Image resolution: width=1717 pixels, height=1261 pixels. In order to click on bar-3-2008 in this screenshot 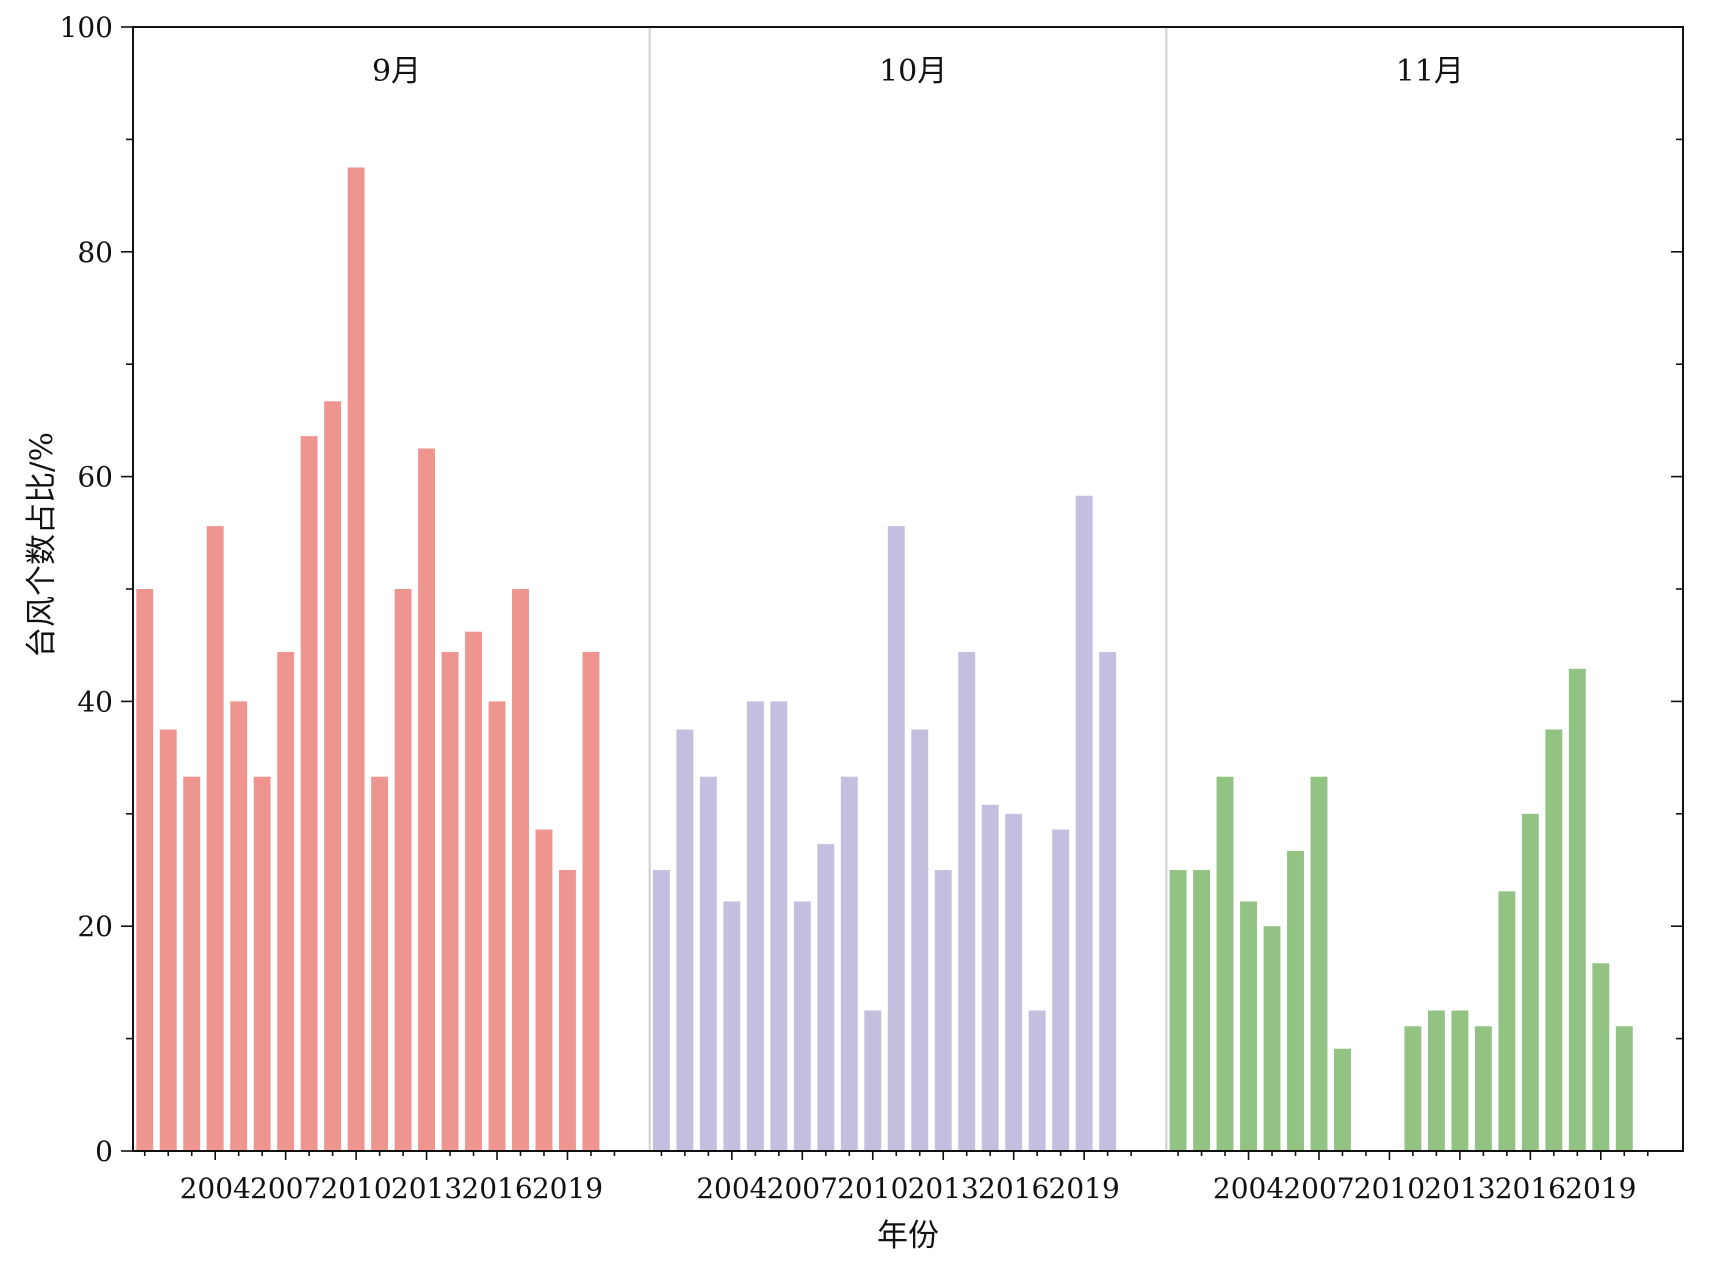, I will do `click(1342, 1099)`.